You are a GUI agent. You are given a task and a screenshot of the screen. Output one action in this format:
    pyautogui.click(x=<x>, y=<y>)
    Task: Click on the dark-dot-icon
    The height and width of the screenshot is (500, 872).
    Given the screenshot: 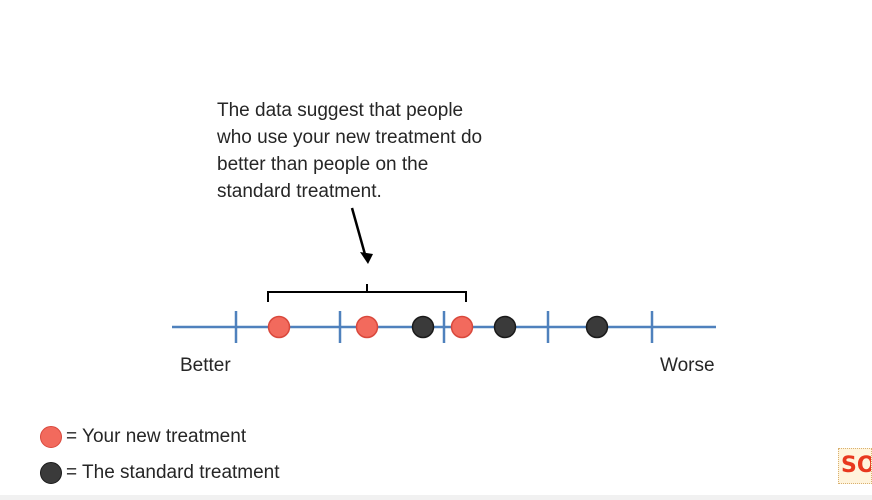 What is the action you would take?
    pyautogui.click(x=51, y=473)
    